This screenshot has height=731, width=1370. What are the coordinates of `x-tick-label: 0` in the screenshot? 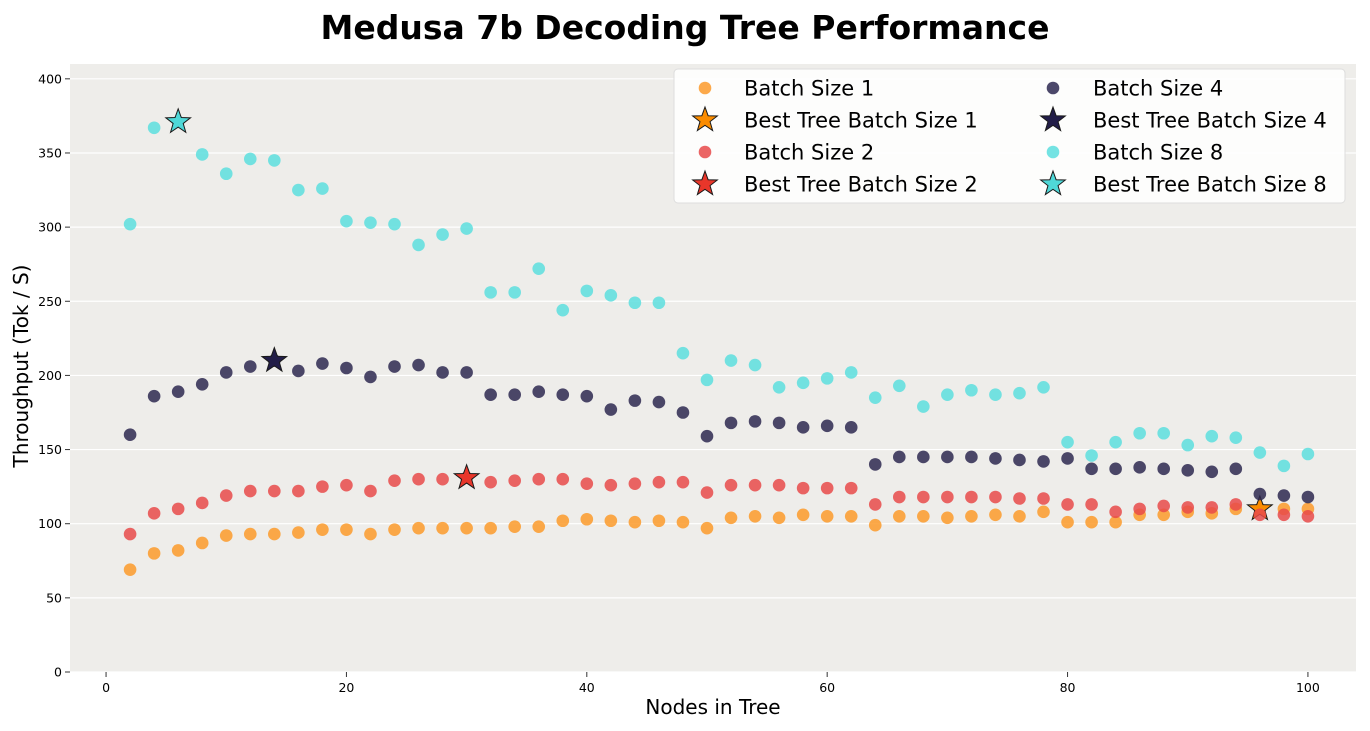 It's located at (106, 687).